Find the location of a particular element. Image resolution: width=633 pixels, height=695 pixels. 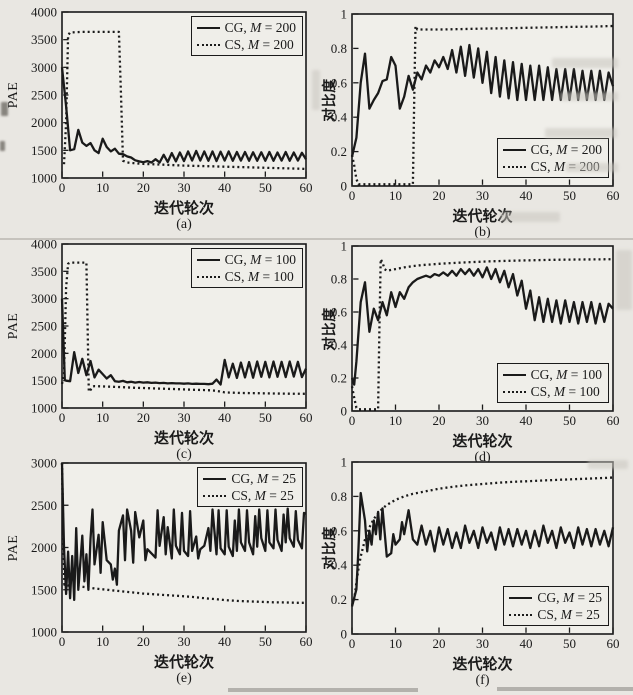

legend-label: CS, M = 100 is located at coordinates (565, 391).